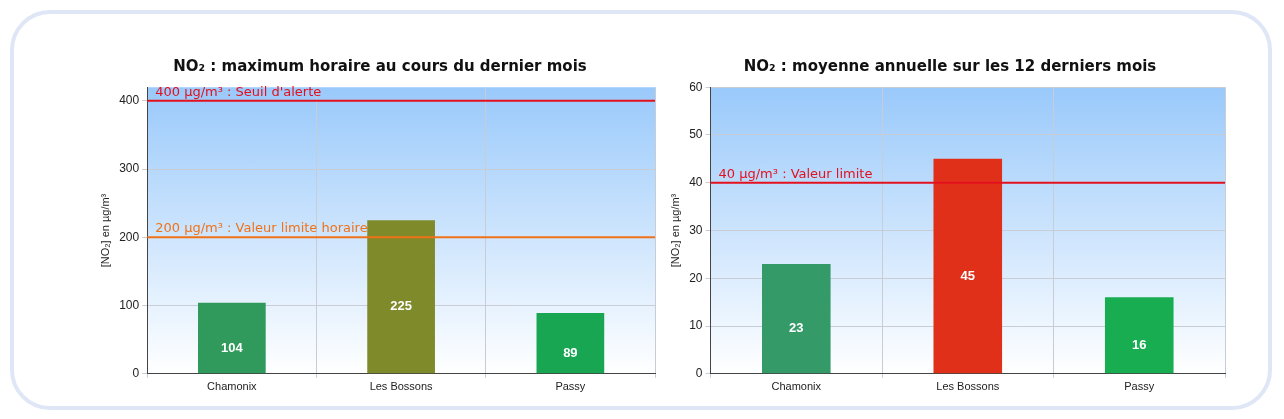 This screenshot has height=419, width=1284. Describe the element at coordinates (696, 277) in the screenshot. I see `y-tick-label: 20` at that location.